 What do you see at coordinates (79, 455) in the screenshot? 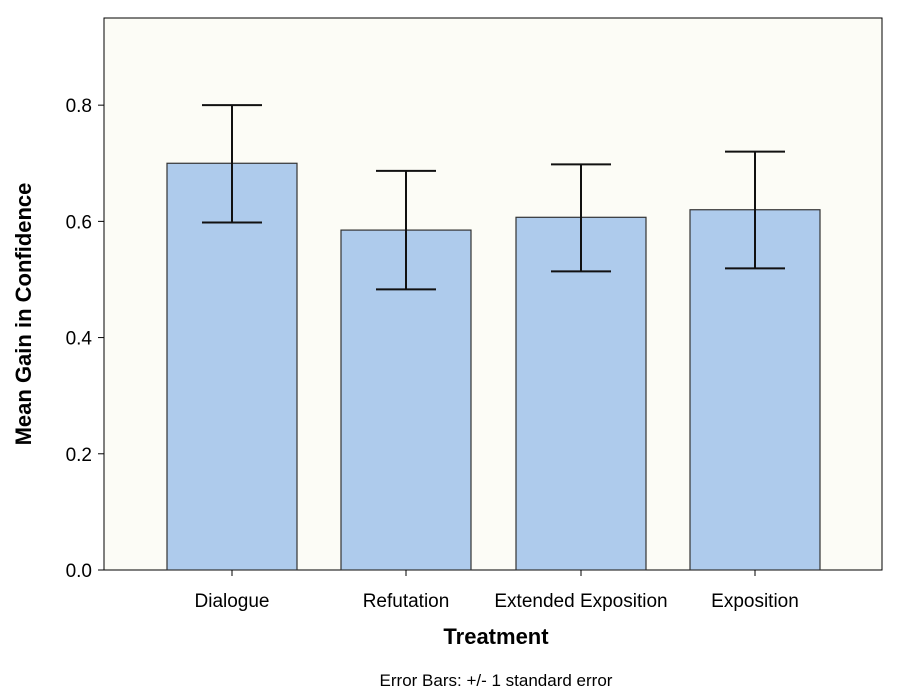
I see `y-tick-label: 0.2` at bounding box center [79, 455].